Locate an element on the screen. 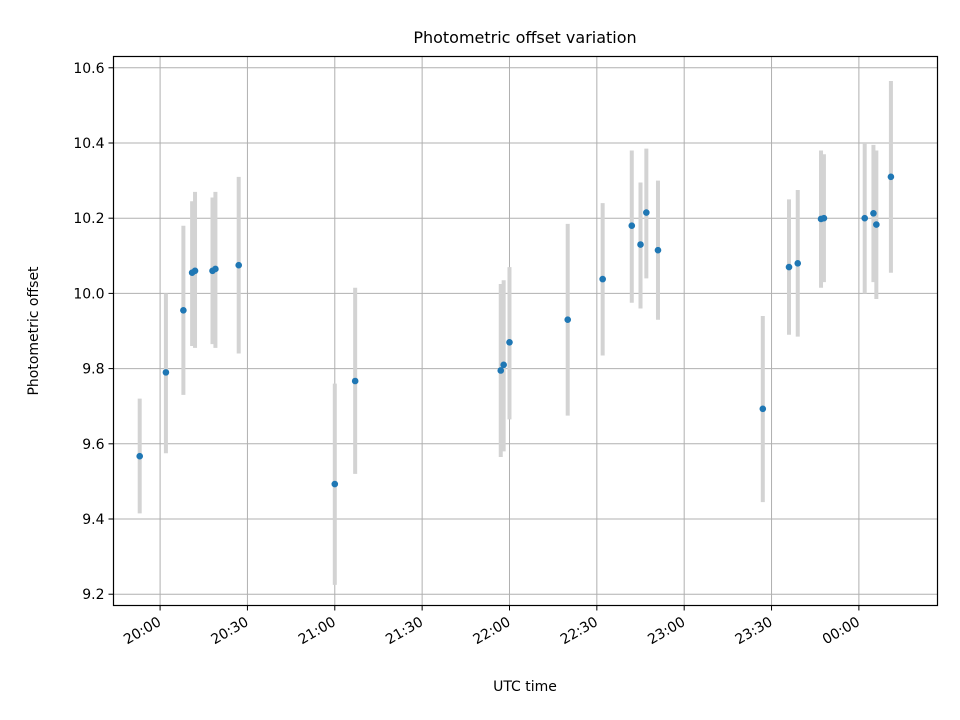  y-tick-label: 10.6 is located at coordinates (88, 69).